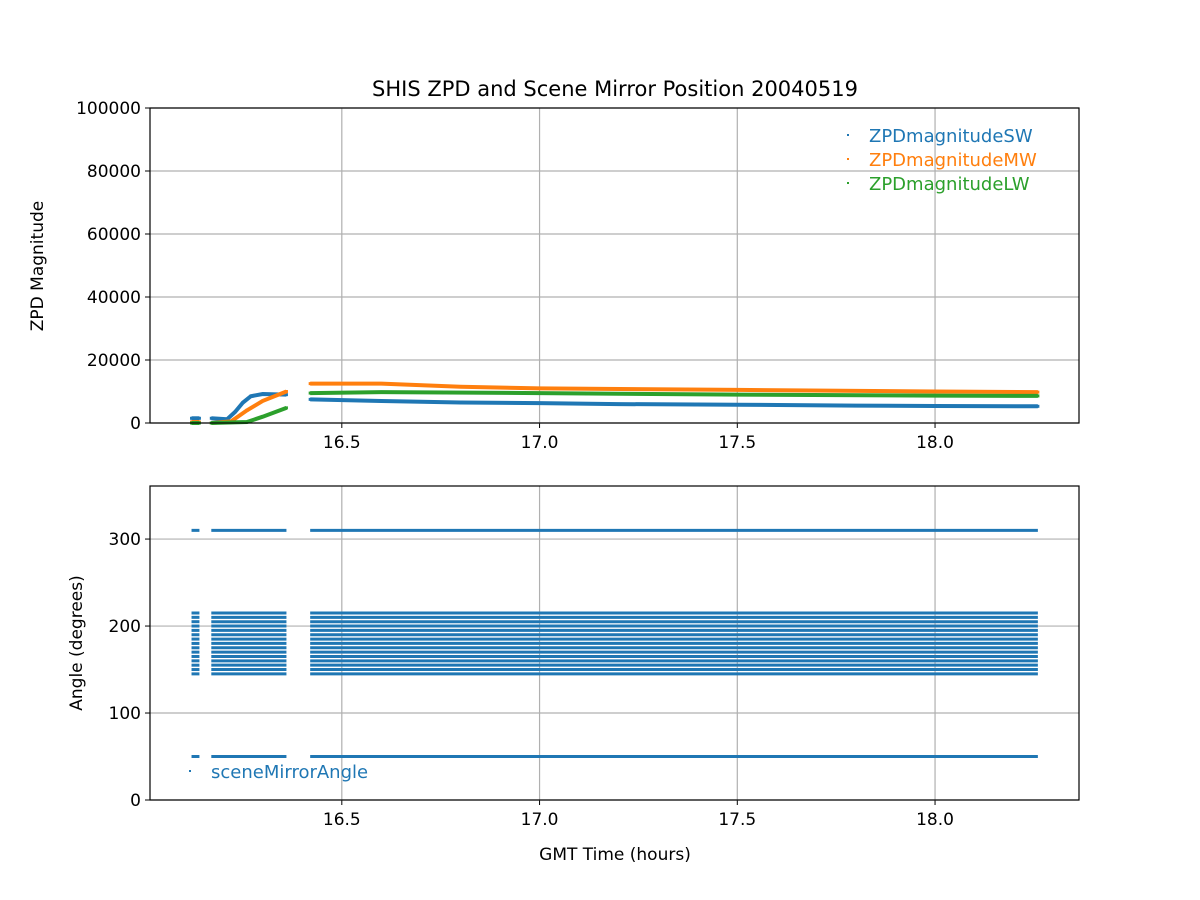 The image size is (1200, 900). What do you see at coordinates (125, 714) in the screenshot?
I see `y-tick-label: 100` at bounding box center [125, 714].